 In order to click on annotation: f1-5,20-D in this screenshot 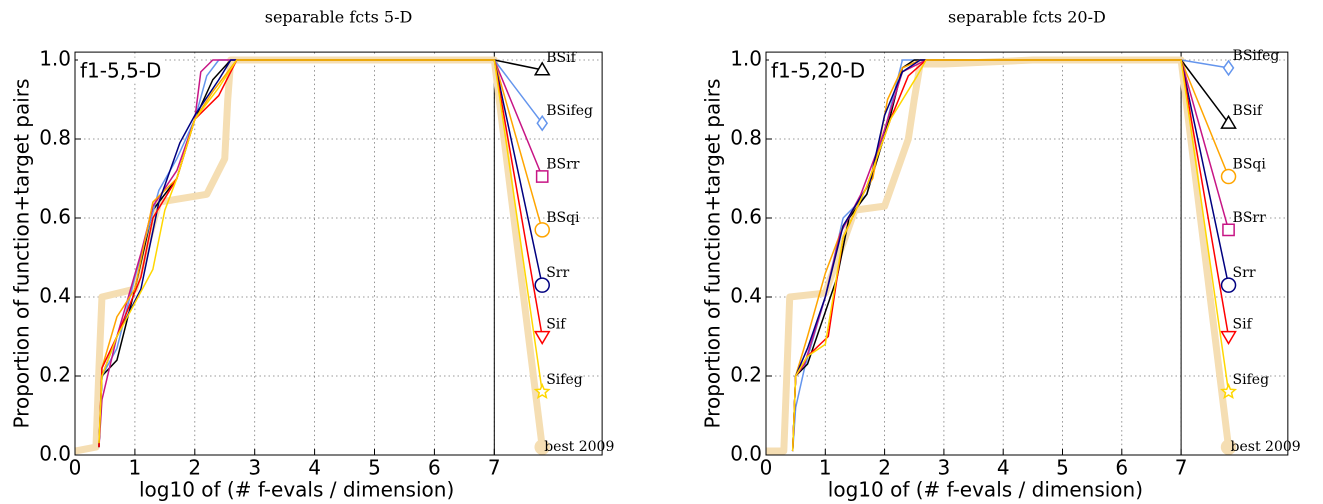, I will do `click(818, 71)`.